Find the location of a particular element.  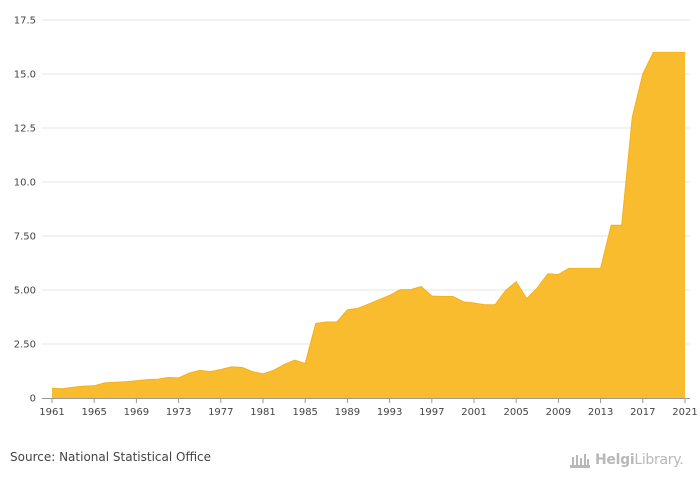

x-tick-label: 1989 is located at coordinates (347, 412).